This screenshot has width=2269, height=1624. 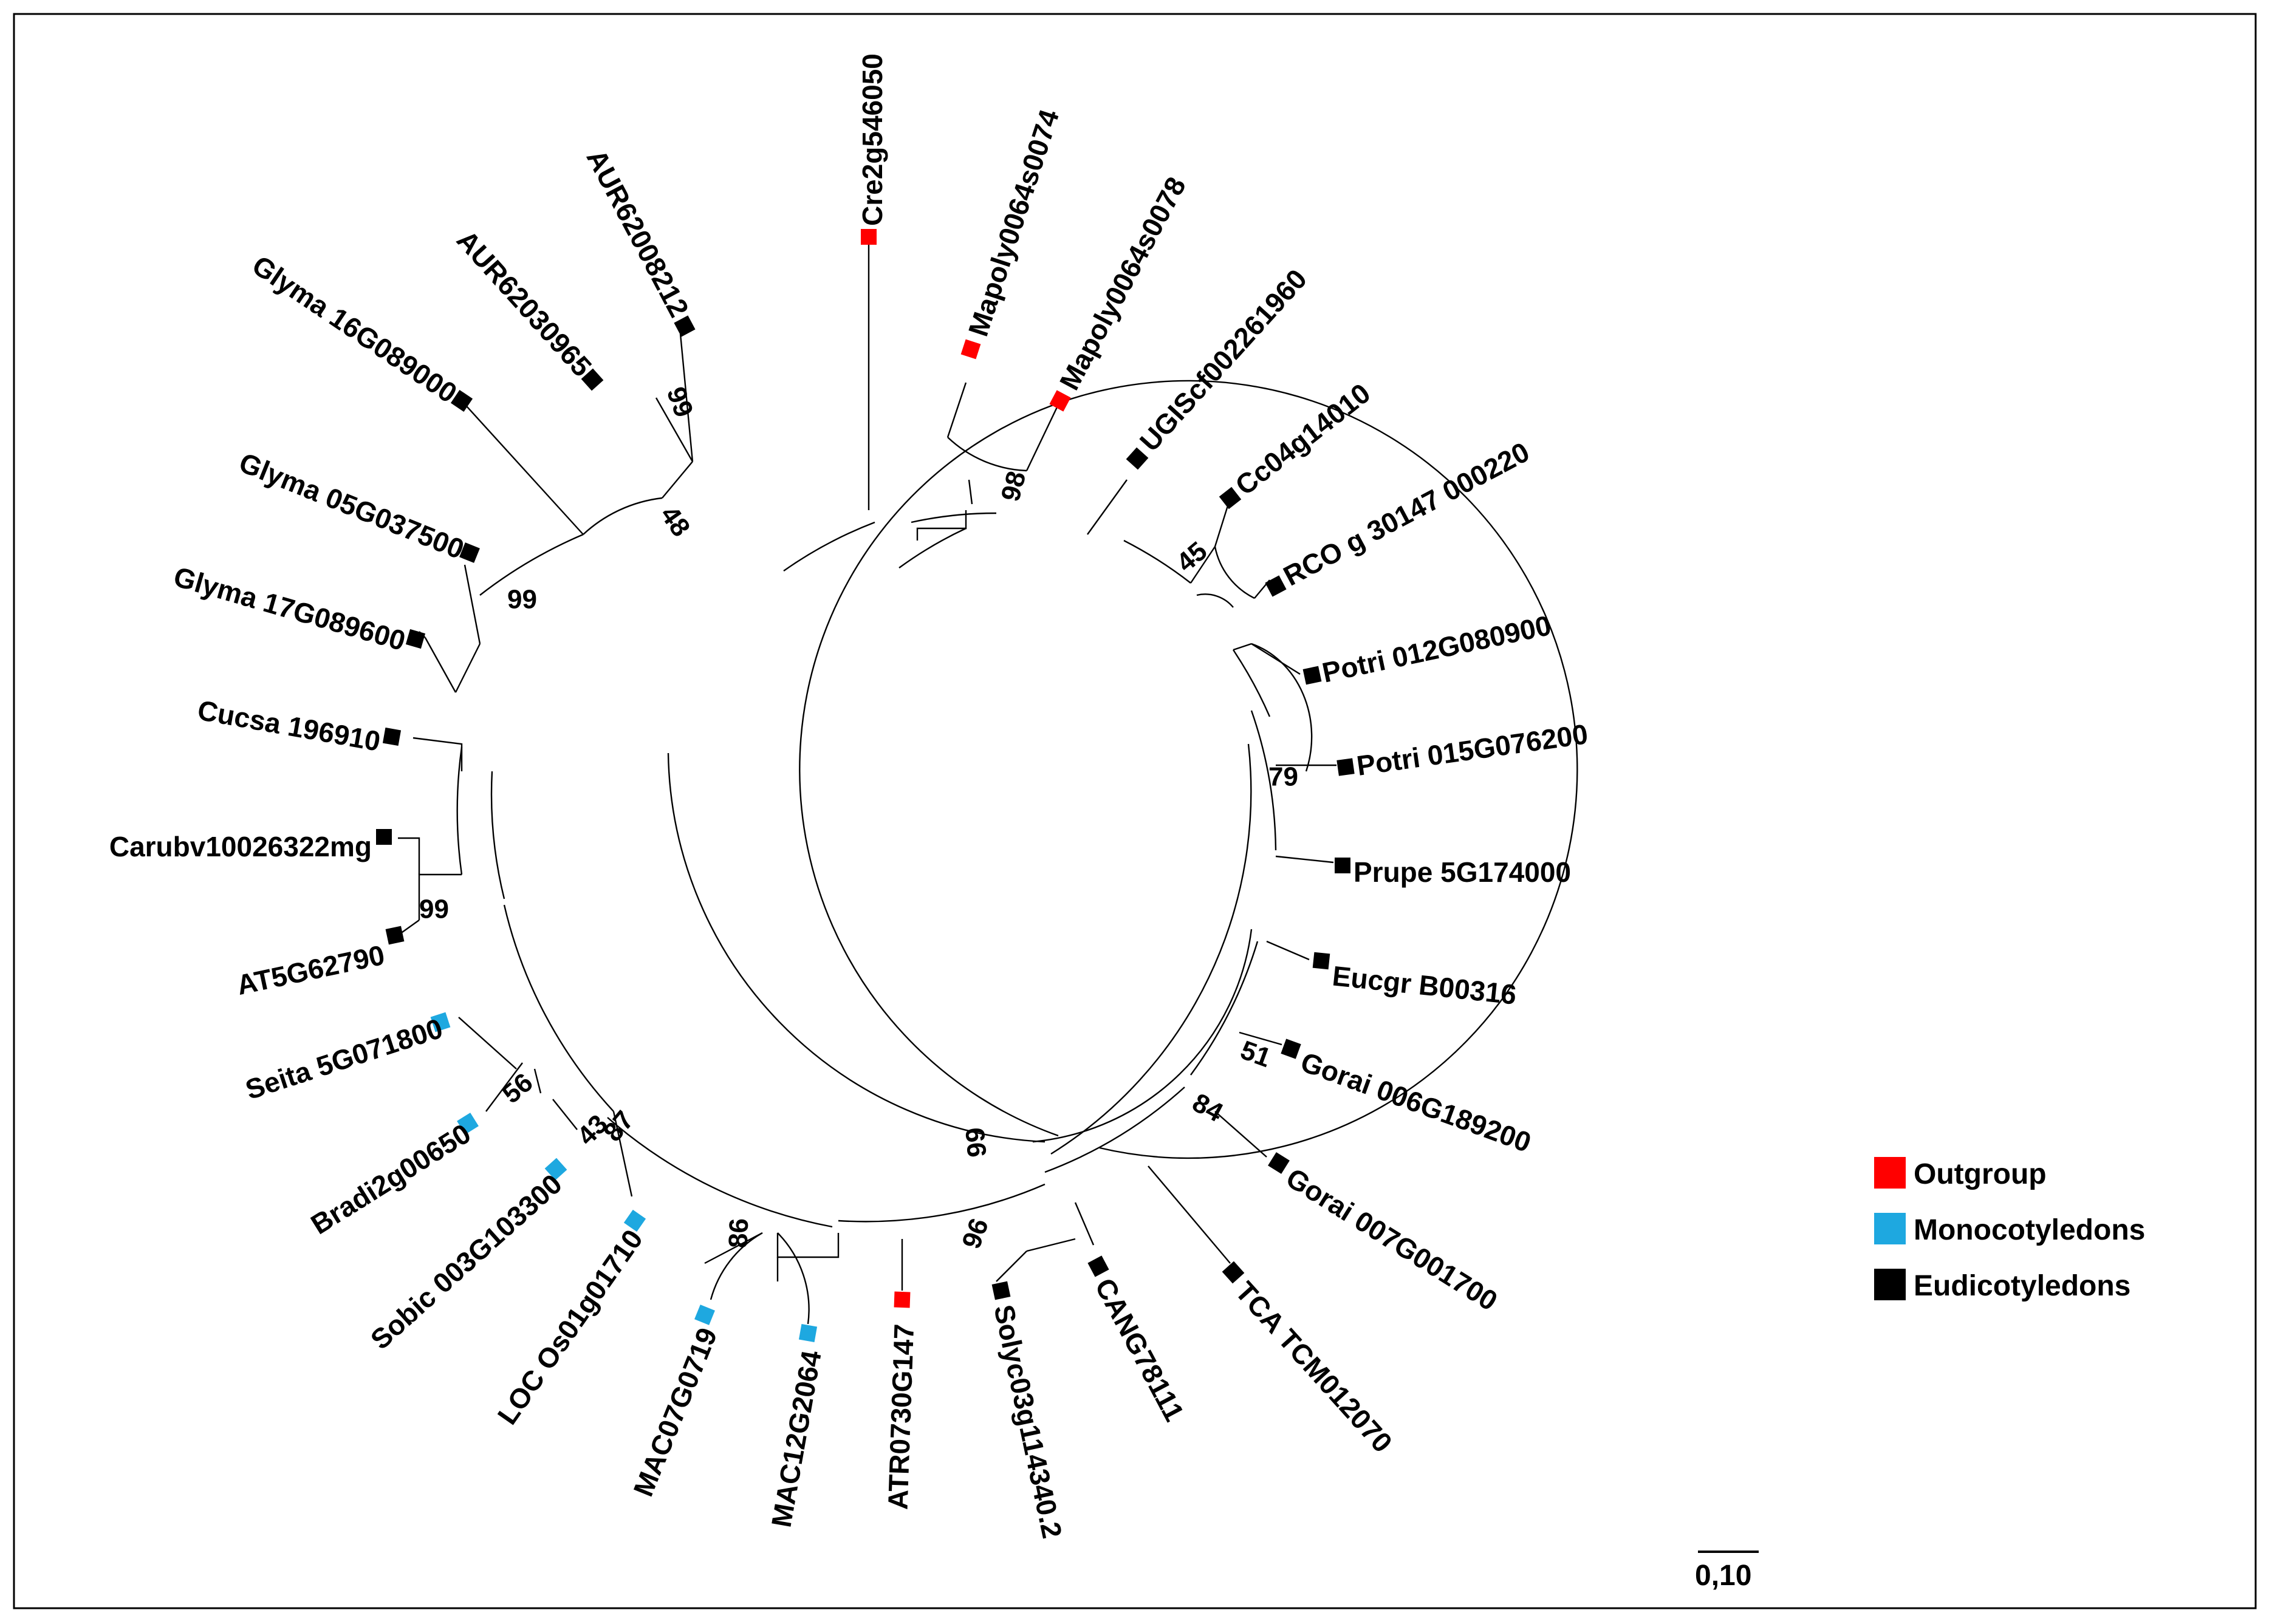 What do you see at coordinates (290, 609) in the screenshot?
I see `taxon-label: Glyma 17G089600` at bounding box center [290, 609].